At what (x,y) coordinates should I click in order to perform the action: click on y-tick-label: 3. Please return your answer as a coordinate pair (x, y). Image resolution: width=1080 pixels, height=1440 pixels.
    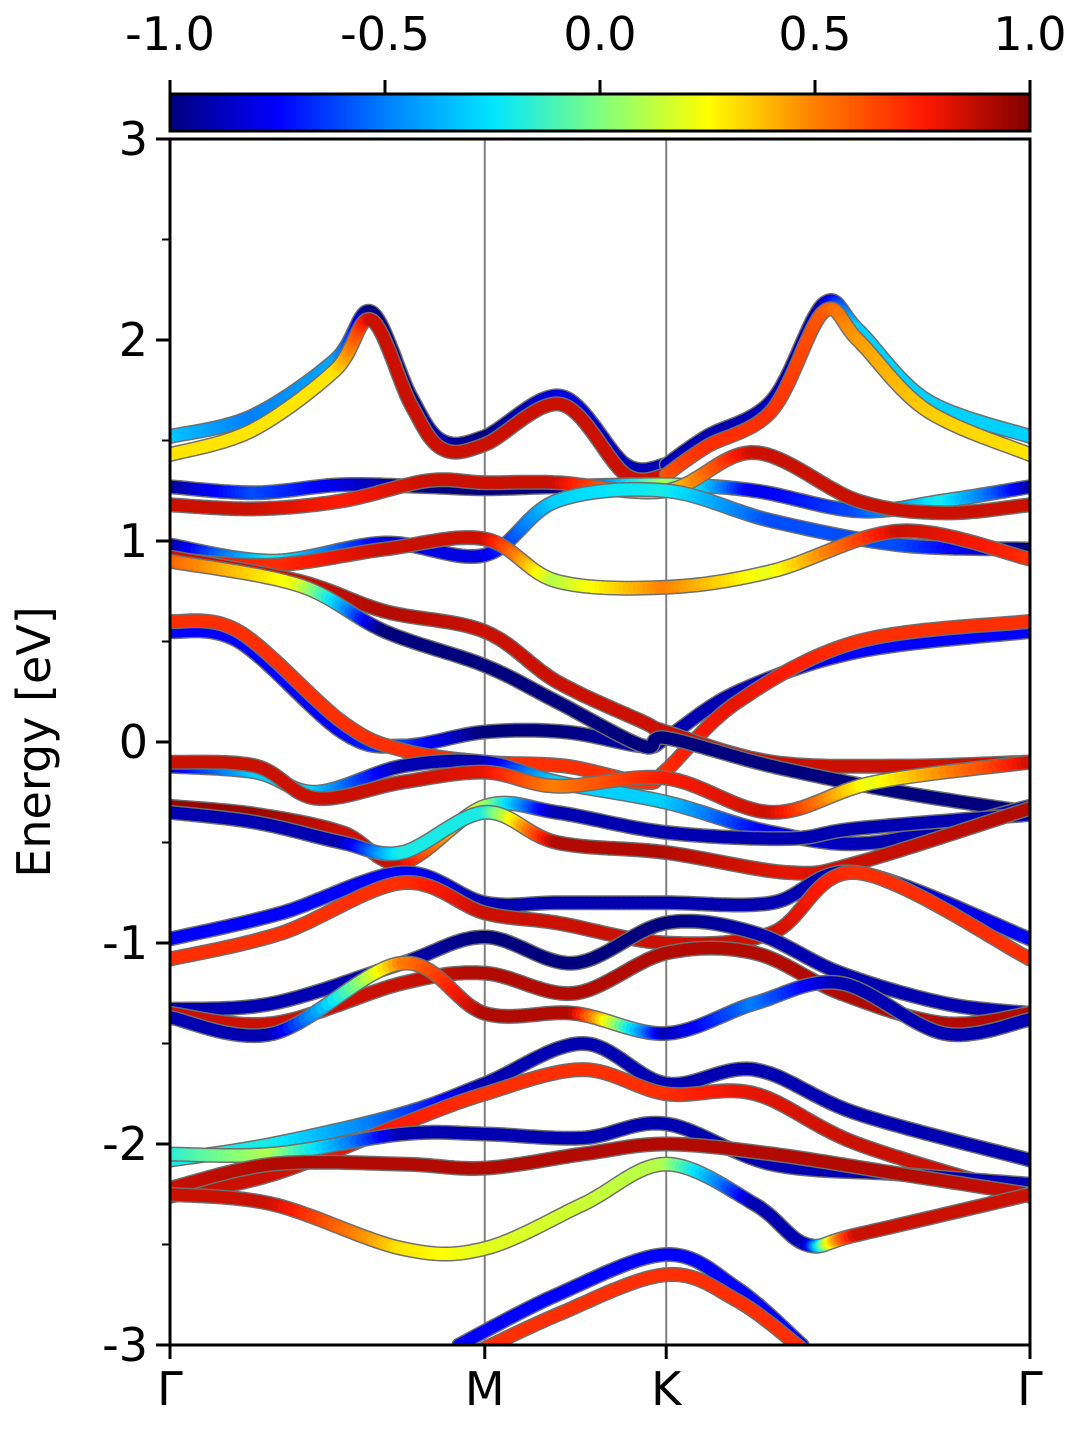
    Looking at the image, I should click on (133, 139).